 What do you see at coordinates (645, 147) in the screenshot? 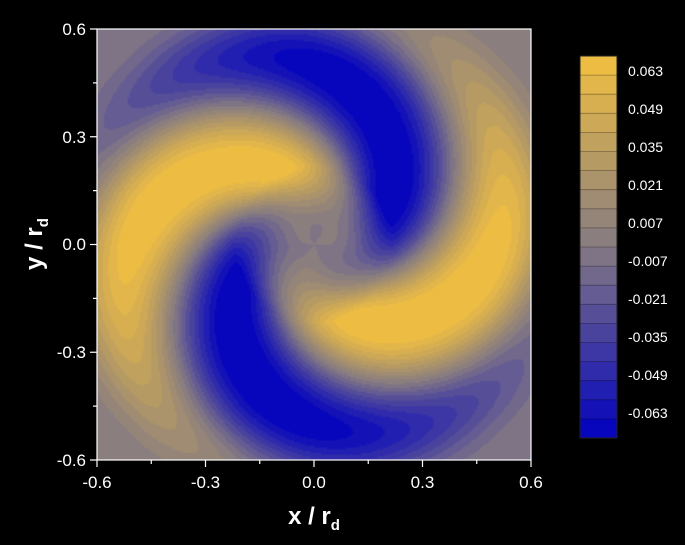
I see `colorbar-label: 0.035` at bounding box center [645, 147].